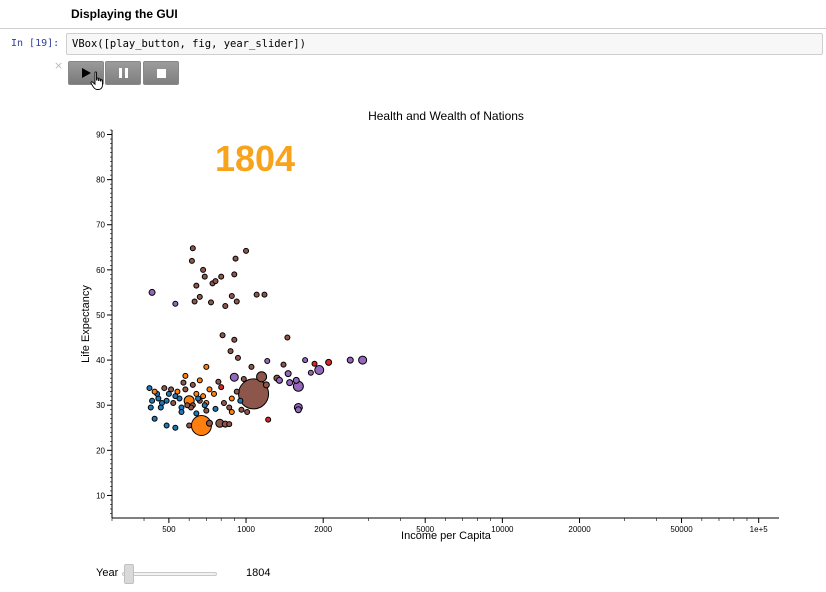 This screenshot has width=826, height=592. What do you see at coordinates (323, 529) in the screenshot?
I see `x-tick-label: 2000` at bounding box center [323, 529].